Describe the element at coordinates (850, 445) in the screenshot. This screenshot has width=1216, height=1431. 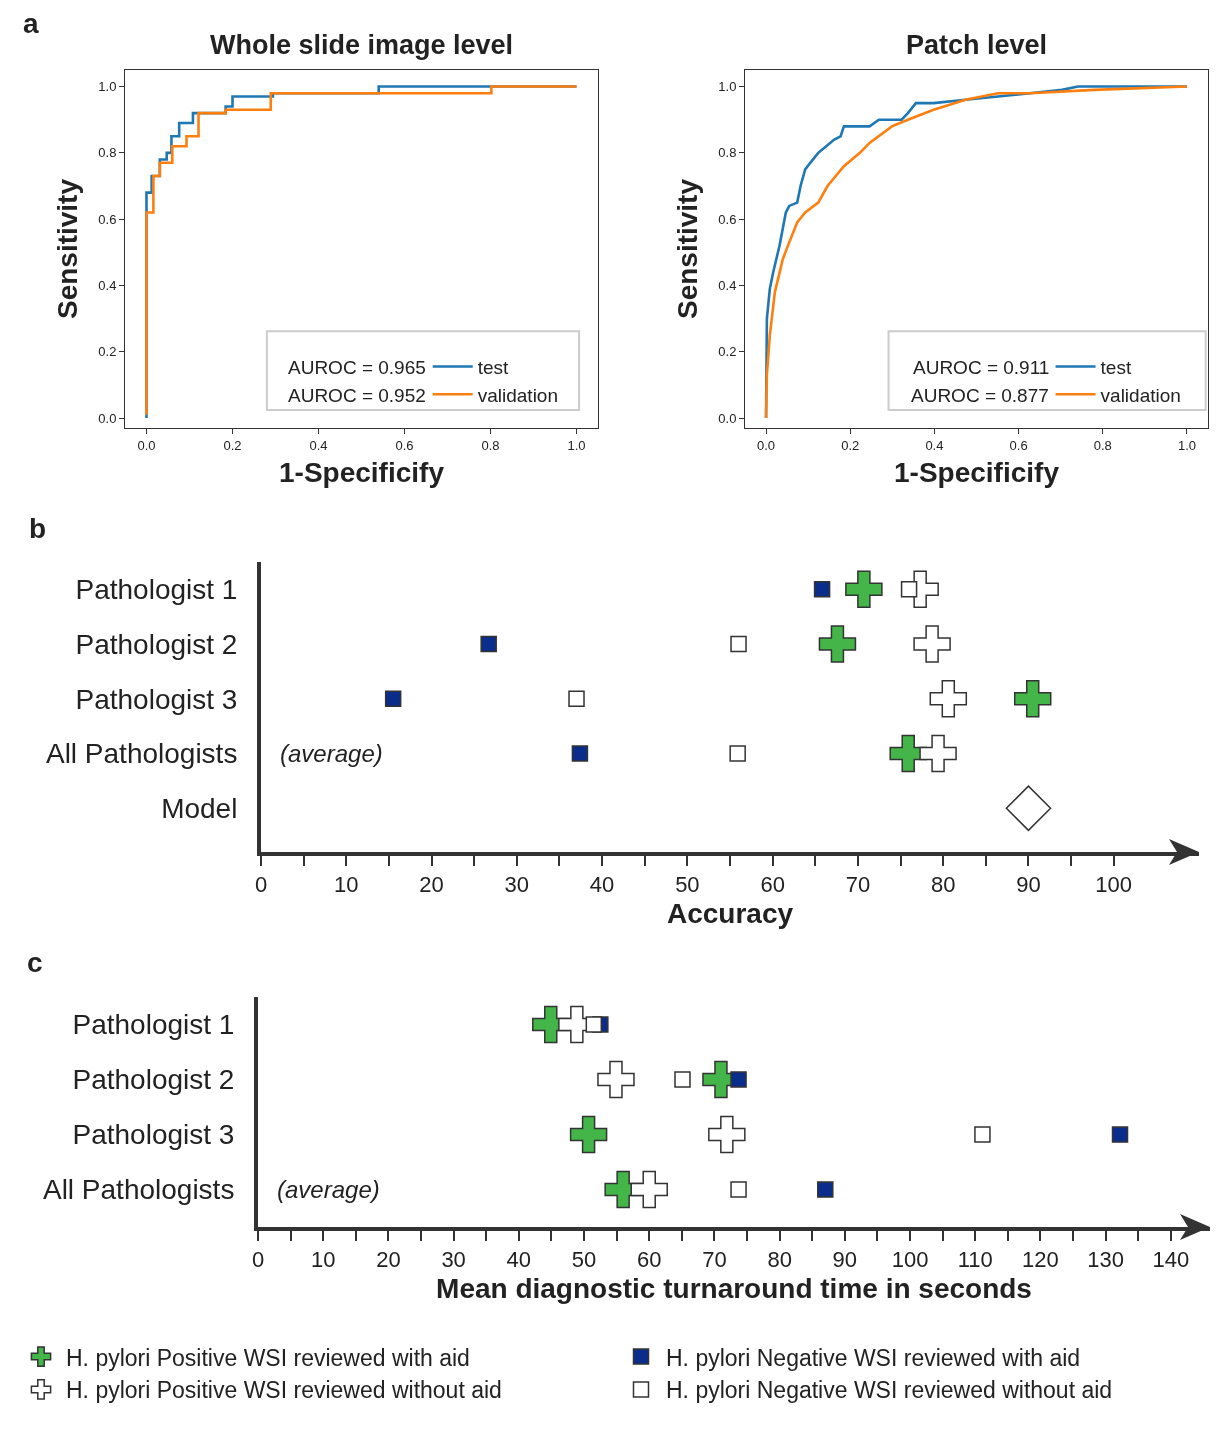
I see `x-tick-label: 0.2` at that location.